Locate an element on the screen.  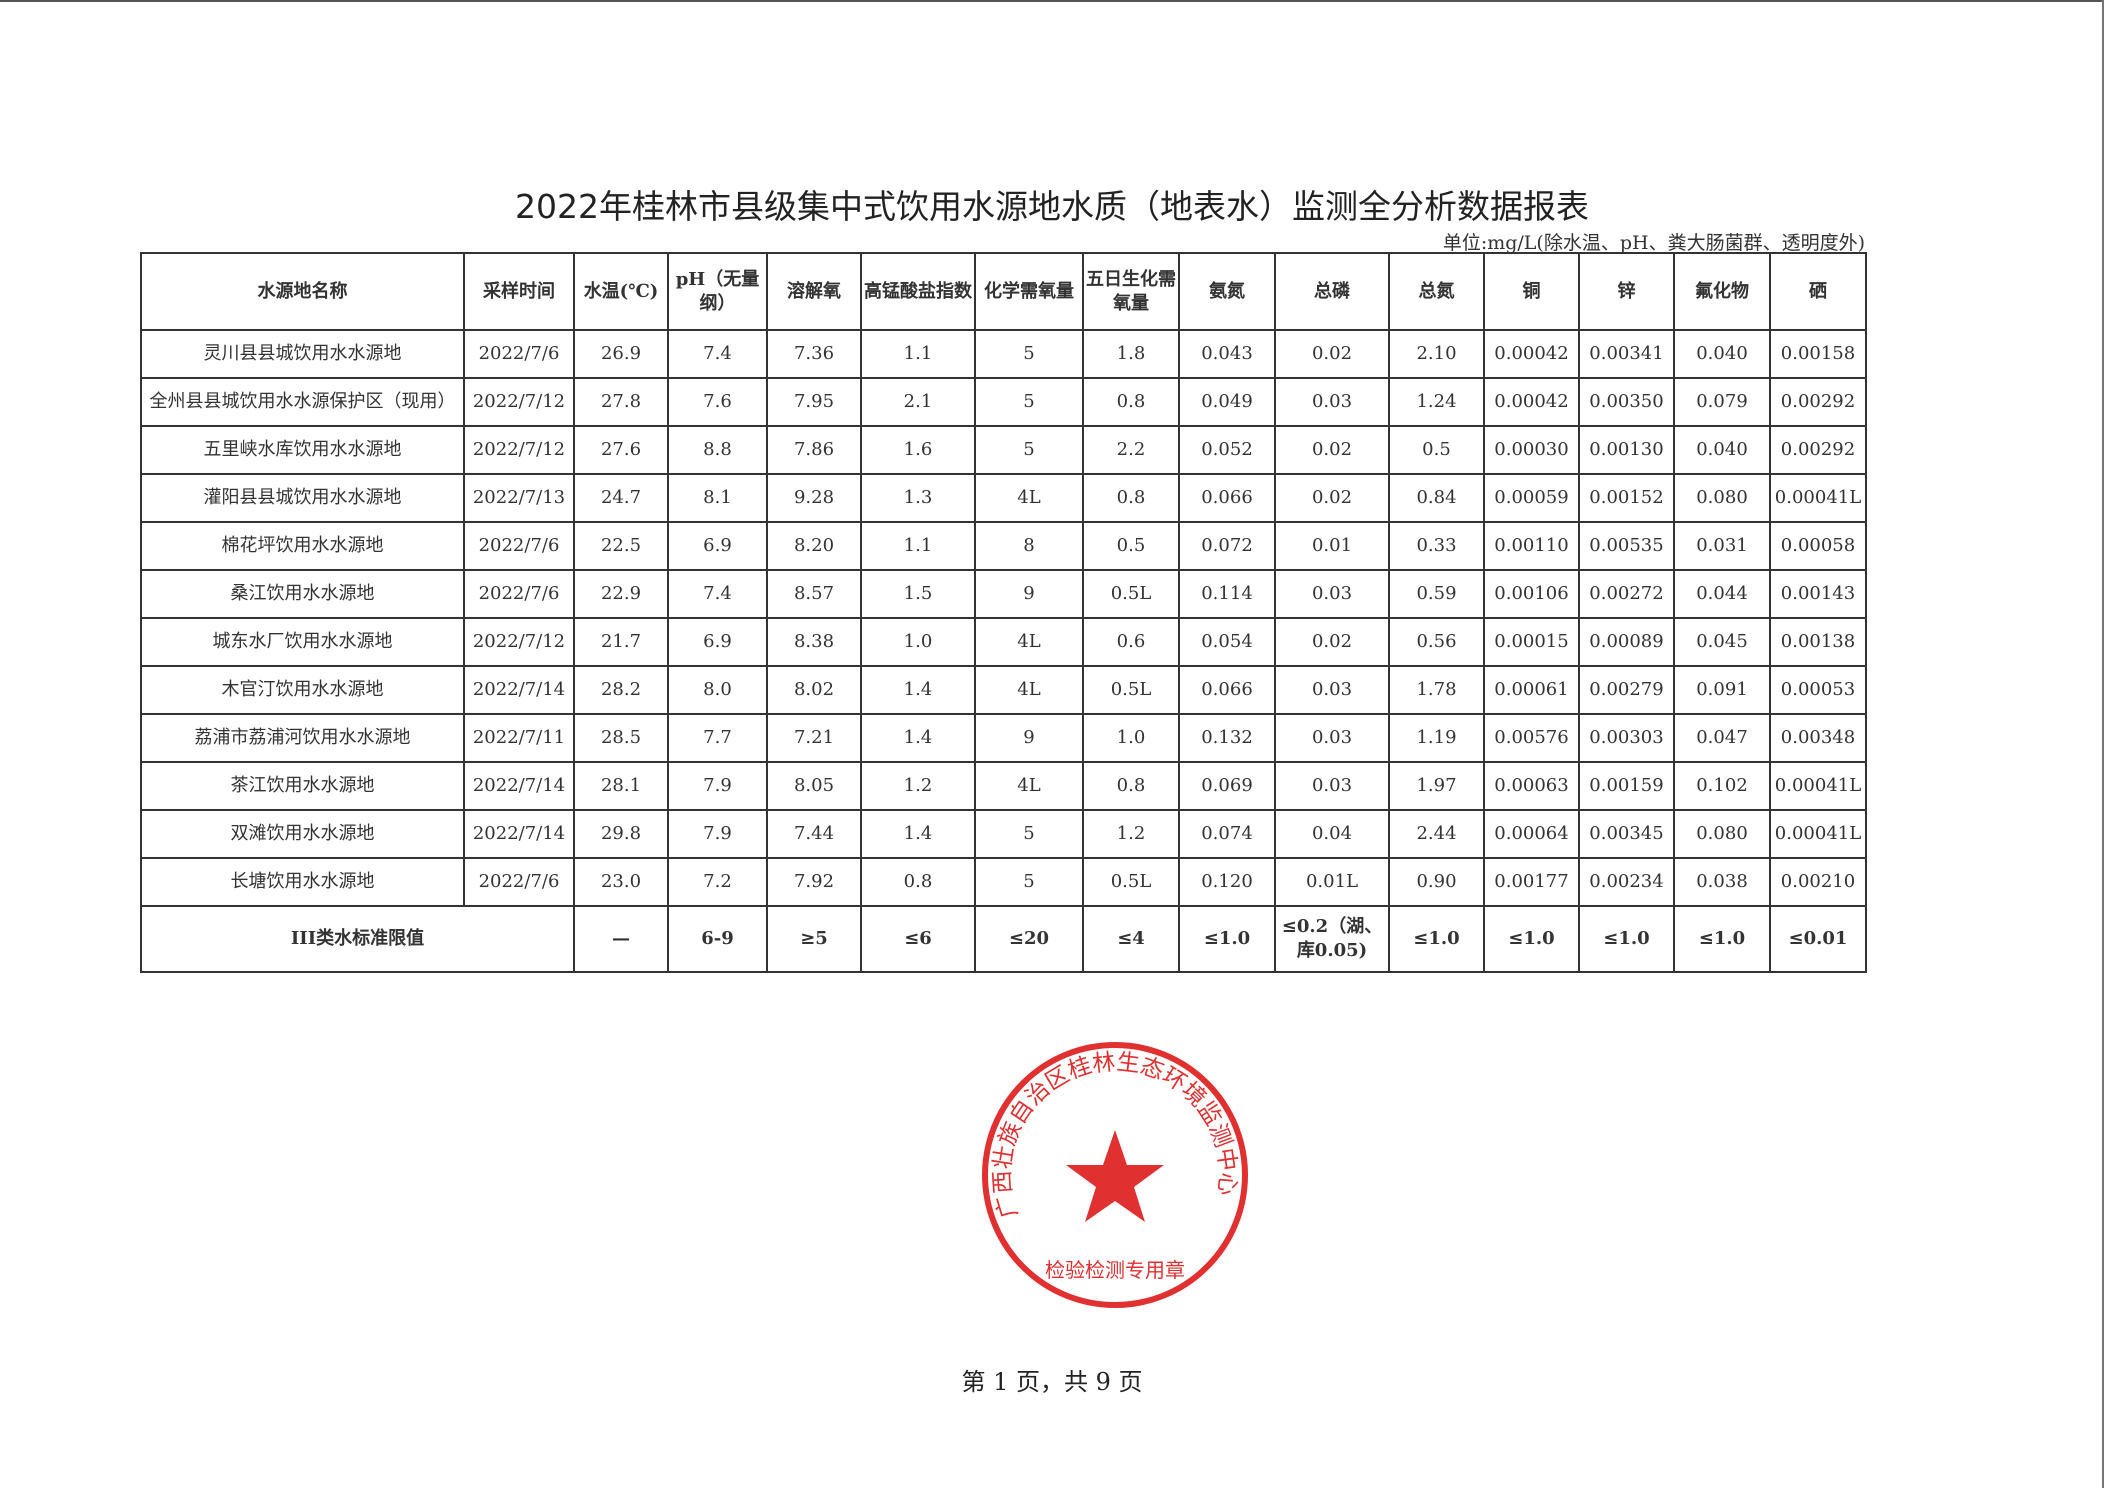
table-cell: 1.97 is located at coordinates (1436, 786).